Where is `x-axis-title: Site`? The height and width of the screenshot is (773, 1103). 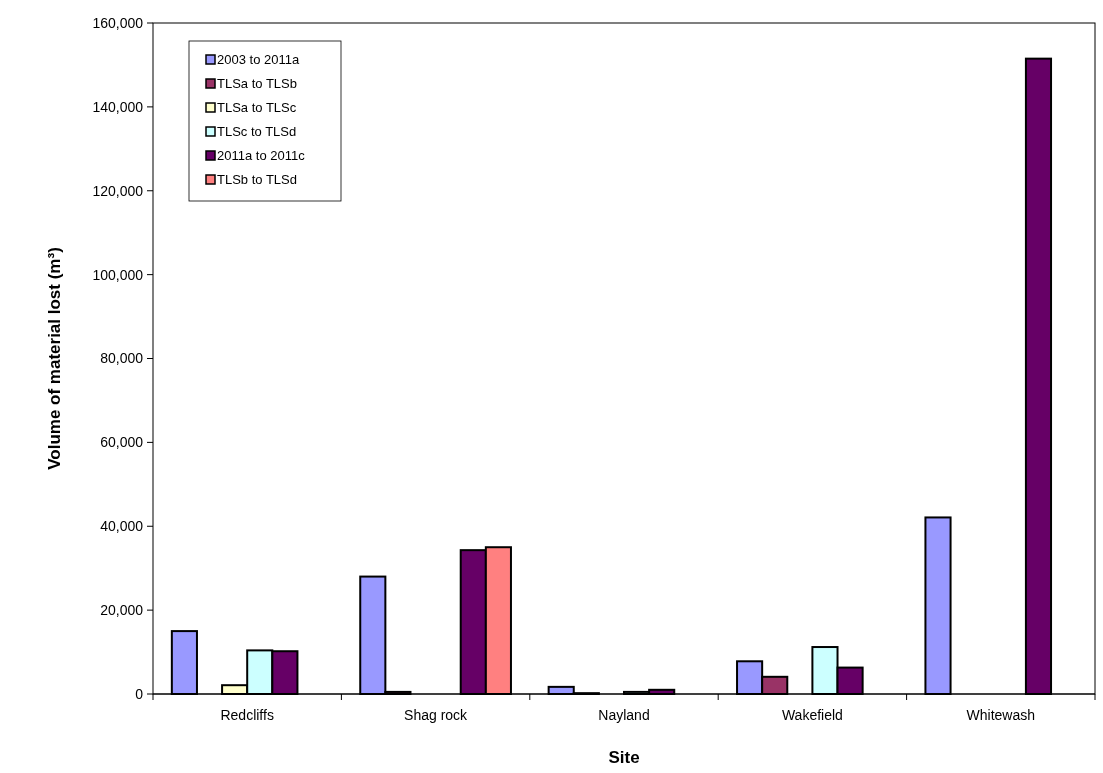
x-axis-title: Site is located at coordinates (624, 757).